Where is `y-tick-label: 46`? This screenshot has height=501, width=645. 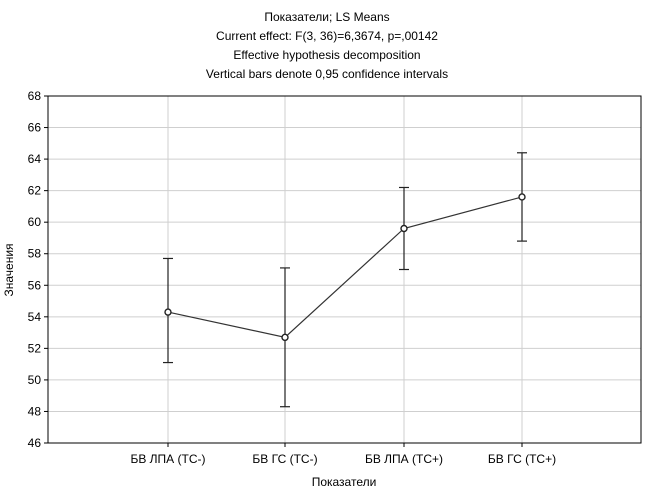
y-tick-label: 46 is located at coordinates (35, 443).